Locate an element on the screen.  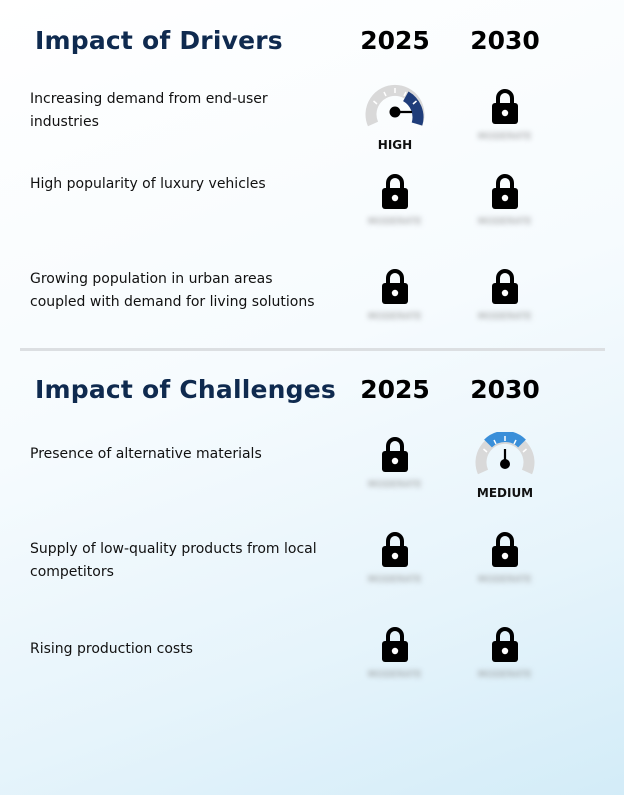
gauge-high-icon is located at coordinates (395, 105).